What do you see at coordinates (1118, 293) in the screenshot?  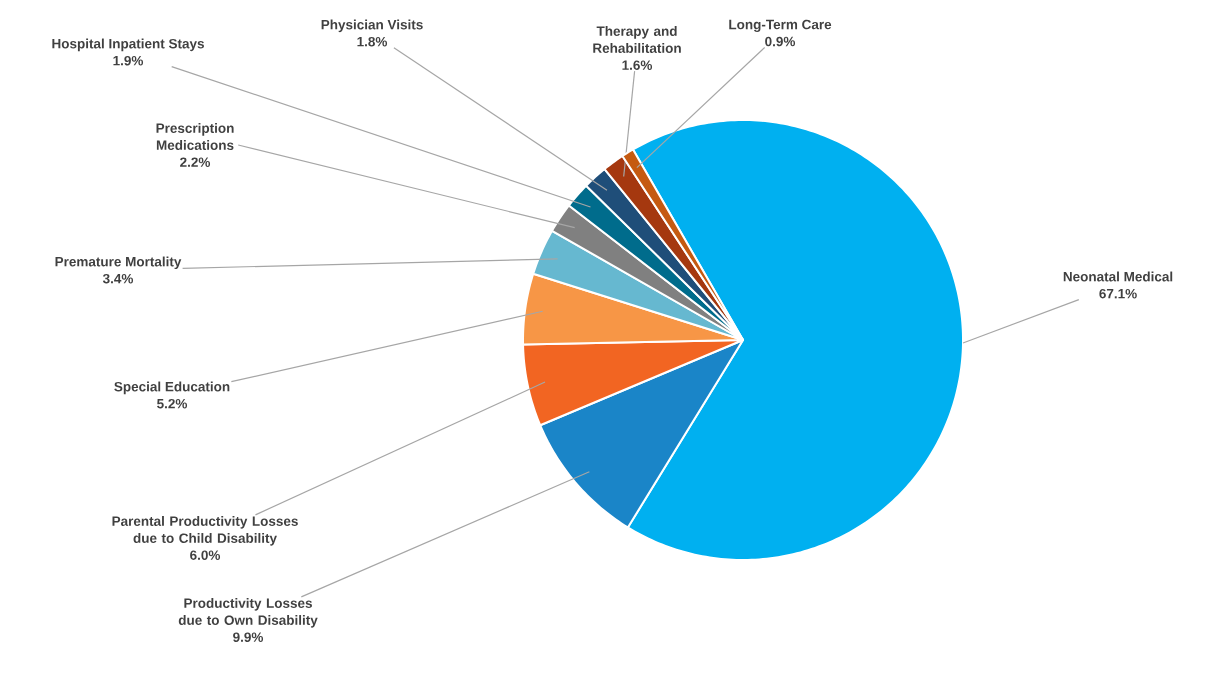 I see `data-label: 67.1%` at bounding box center [1118, 293].